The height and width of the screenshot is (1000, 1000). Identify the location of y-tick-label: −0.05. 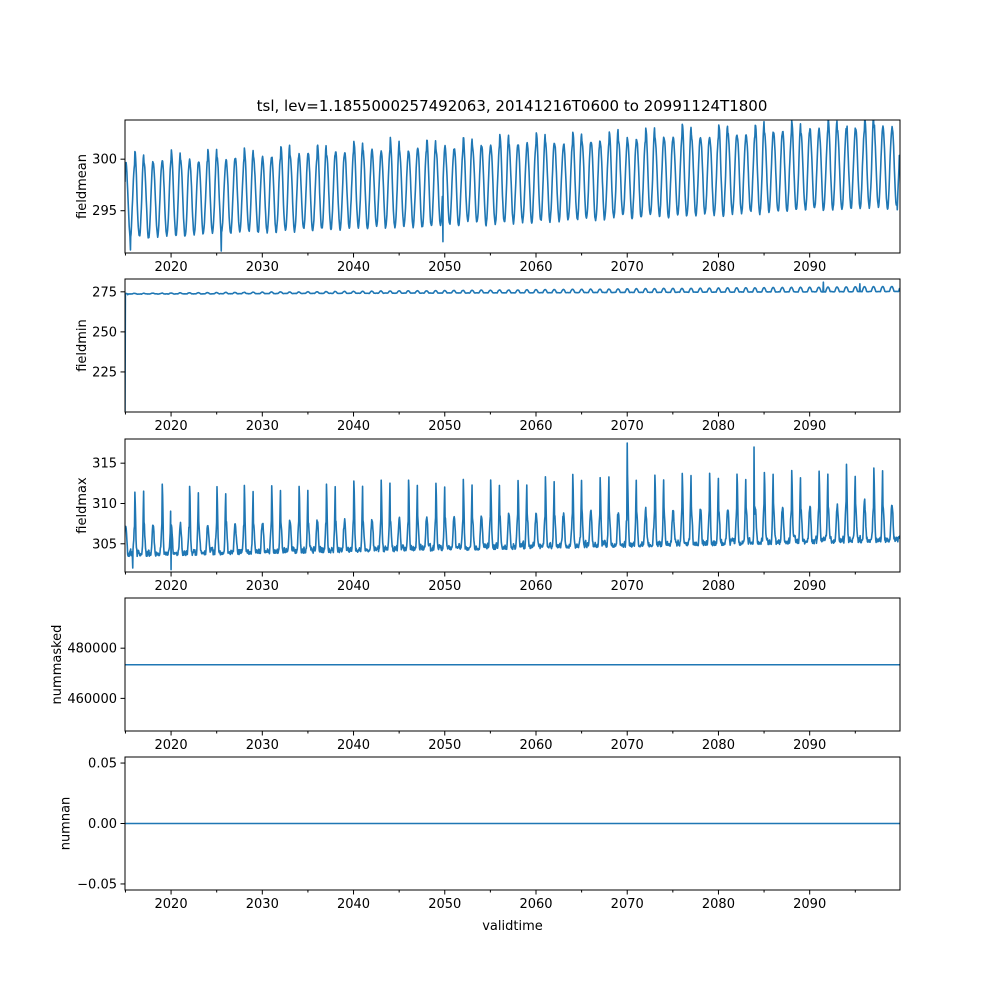
(97, 884).